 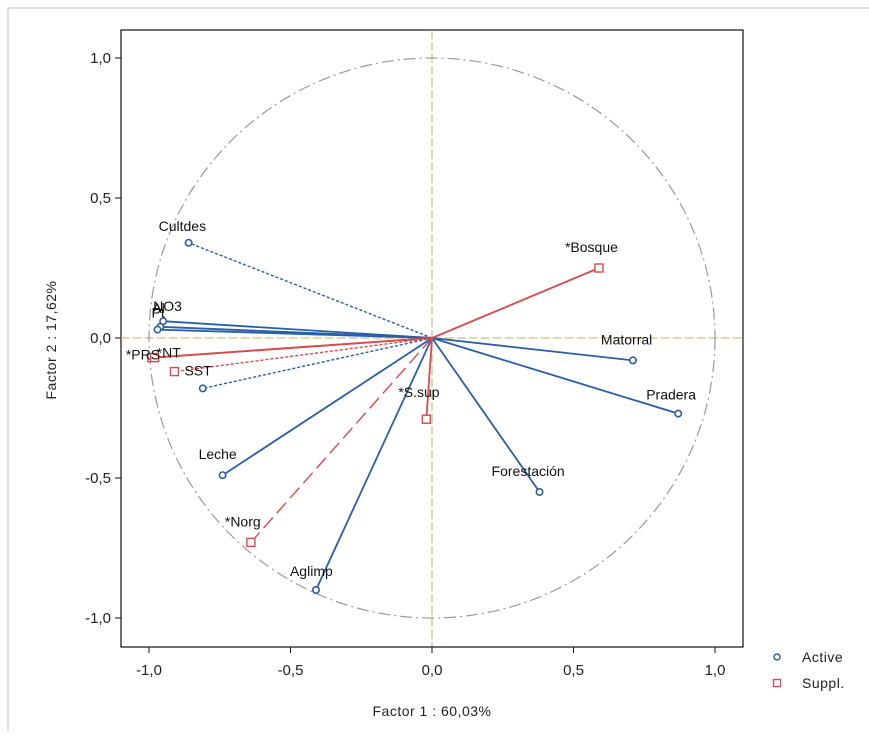 What do you see at coordinates (777, 683) in the screenshot?
I see `legend-suppl-marker` at bounding box center [777, 683].